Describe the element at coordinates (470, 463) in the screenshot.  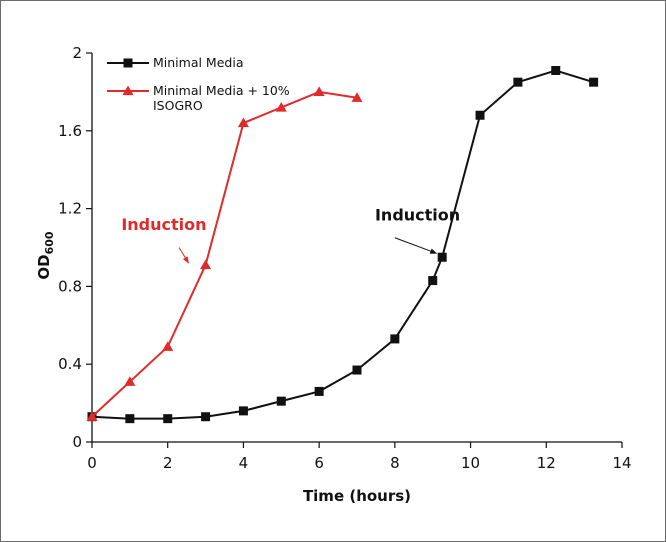
I see `x-tick-label: 10` at that location.